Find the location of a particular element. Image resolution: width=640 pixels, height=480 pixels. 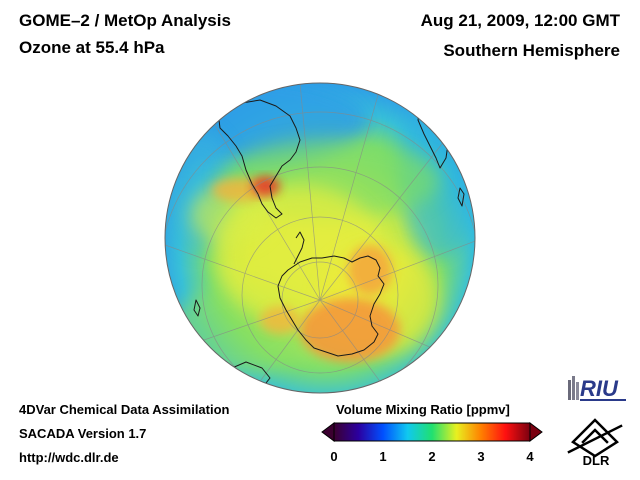

riu-logo: RIU is located at coordinates (597, 388).